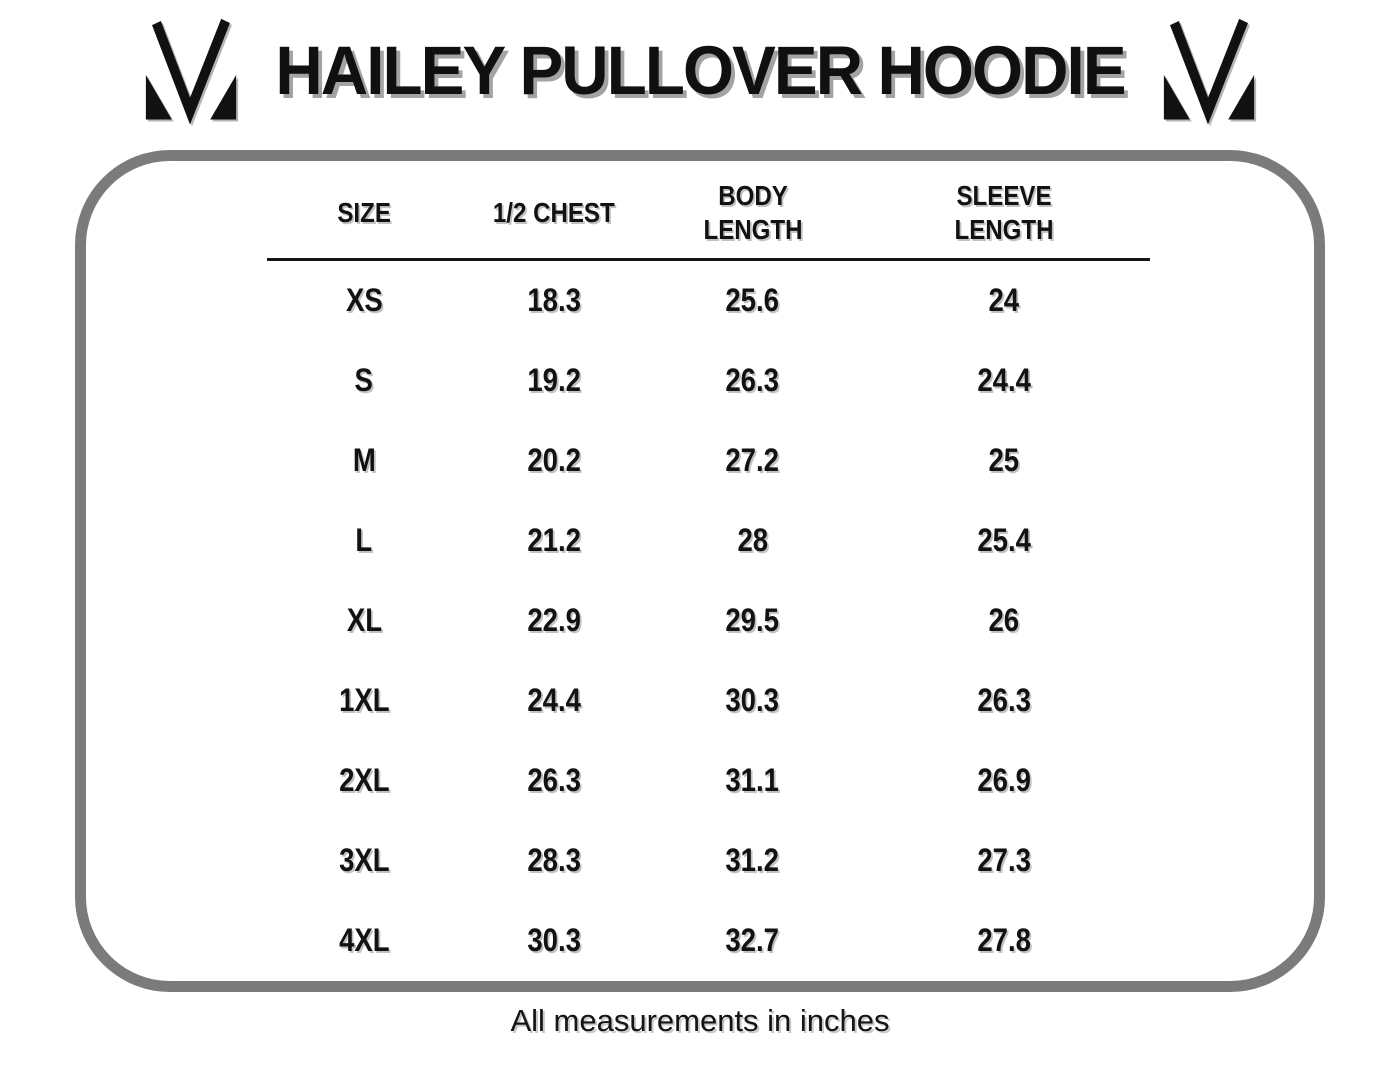  I want to click on column-header-body-length: BODY LENGTH, so click(752, 214).